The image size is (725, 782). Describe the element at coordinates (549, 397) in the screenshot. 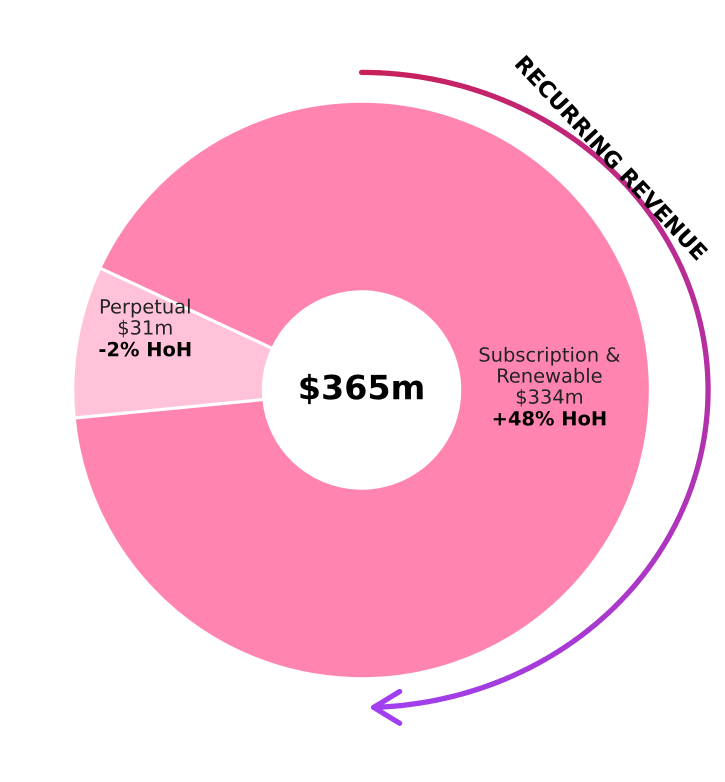

I see `data-label: $334m` at that location.